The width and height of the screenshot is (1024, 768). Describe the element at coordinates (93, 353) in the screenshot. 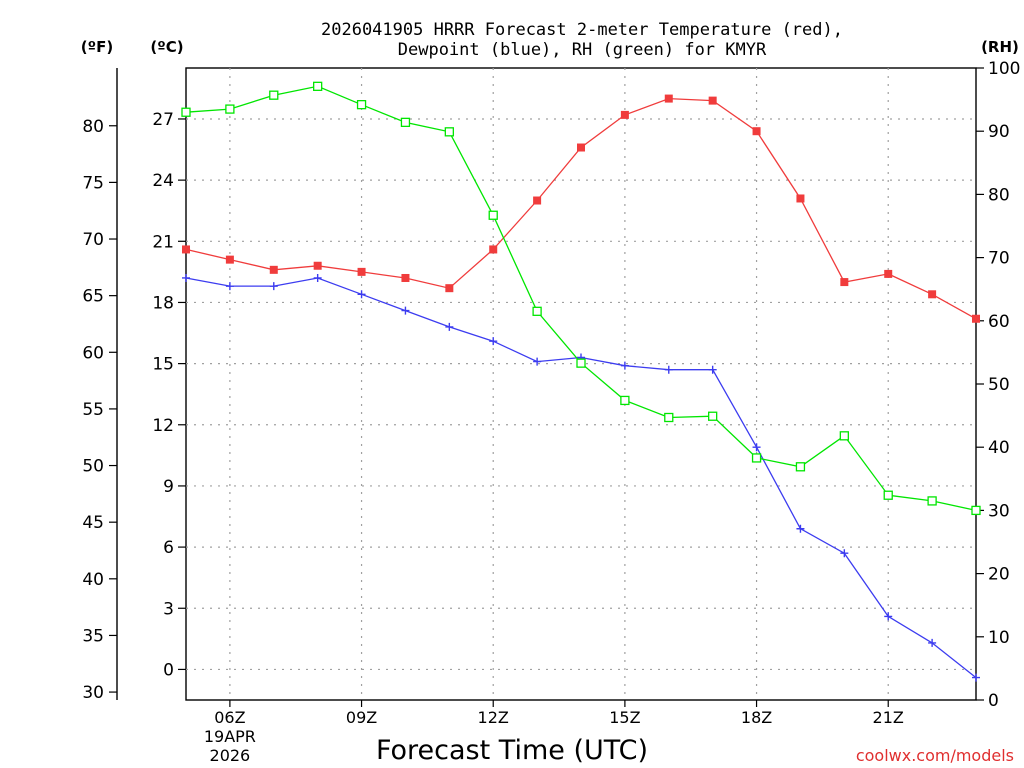

I see `fahrenheit-tick-label: 60` at that location.